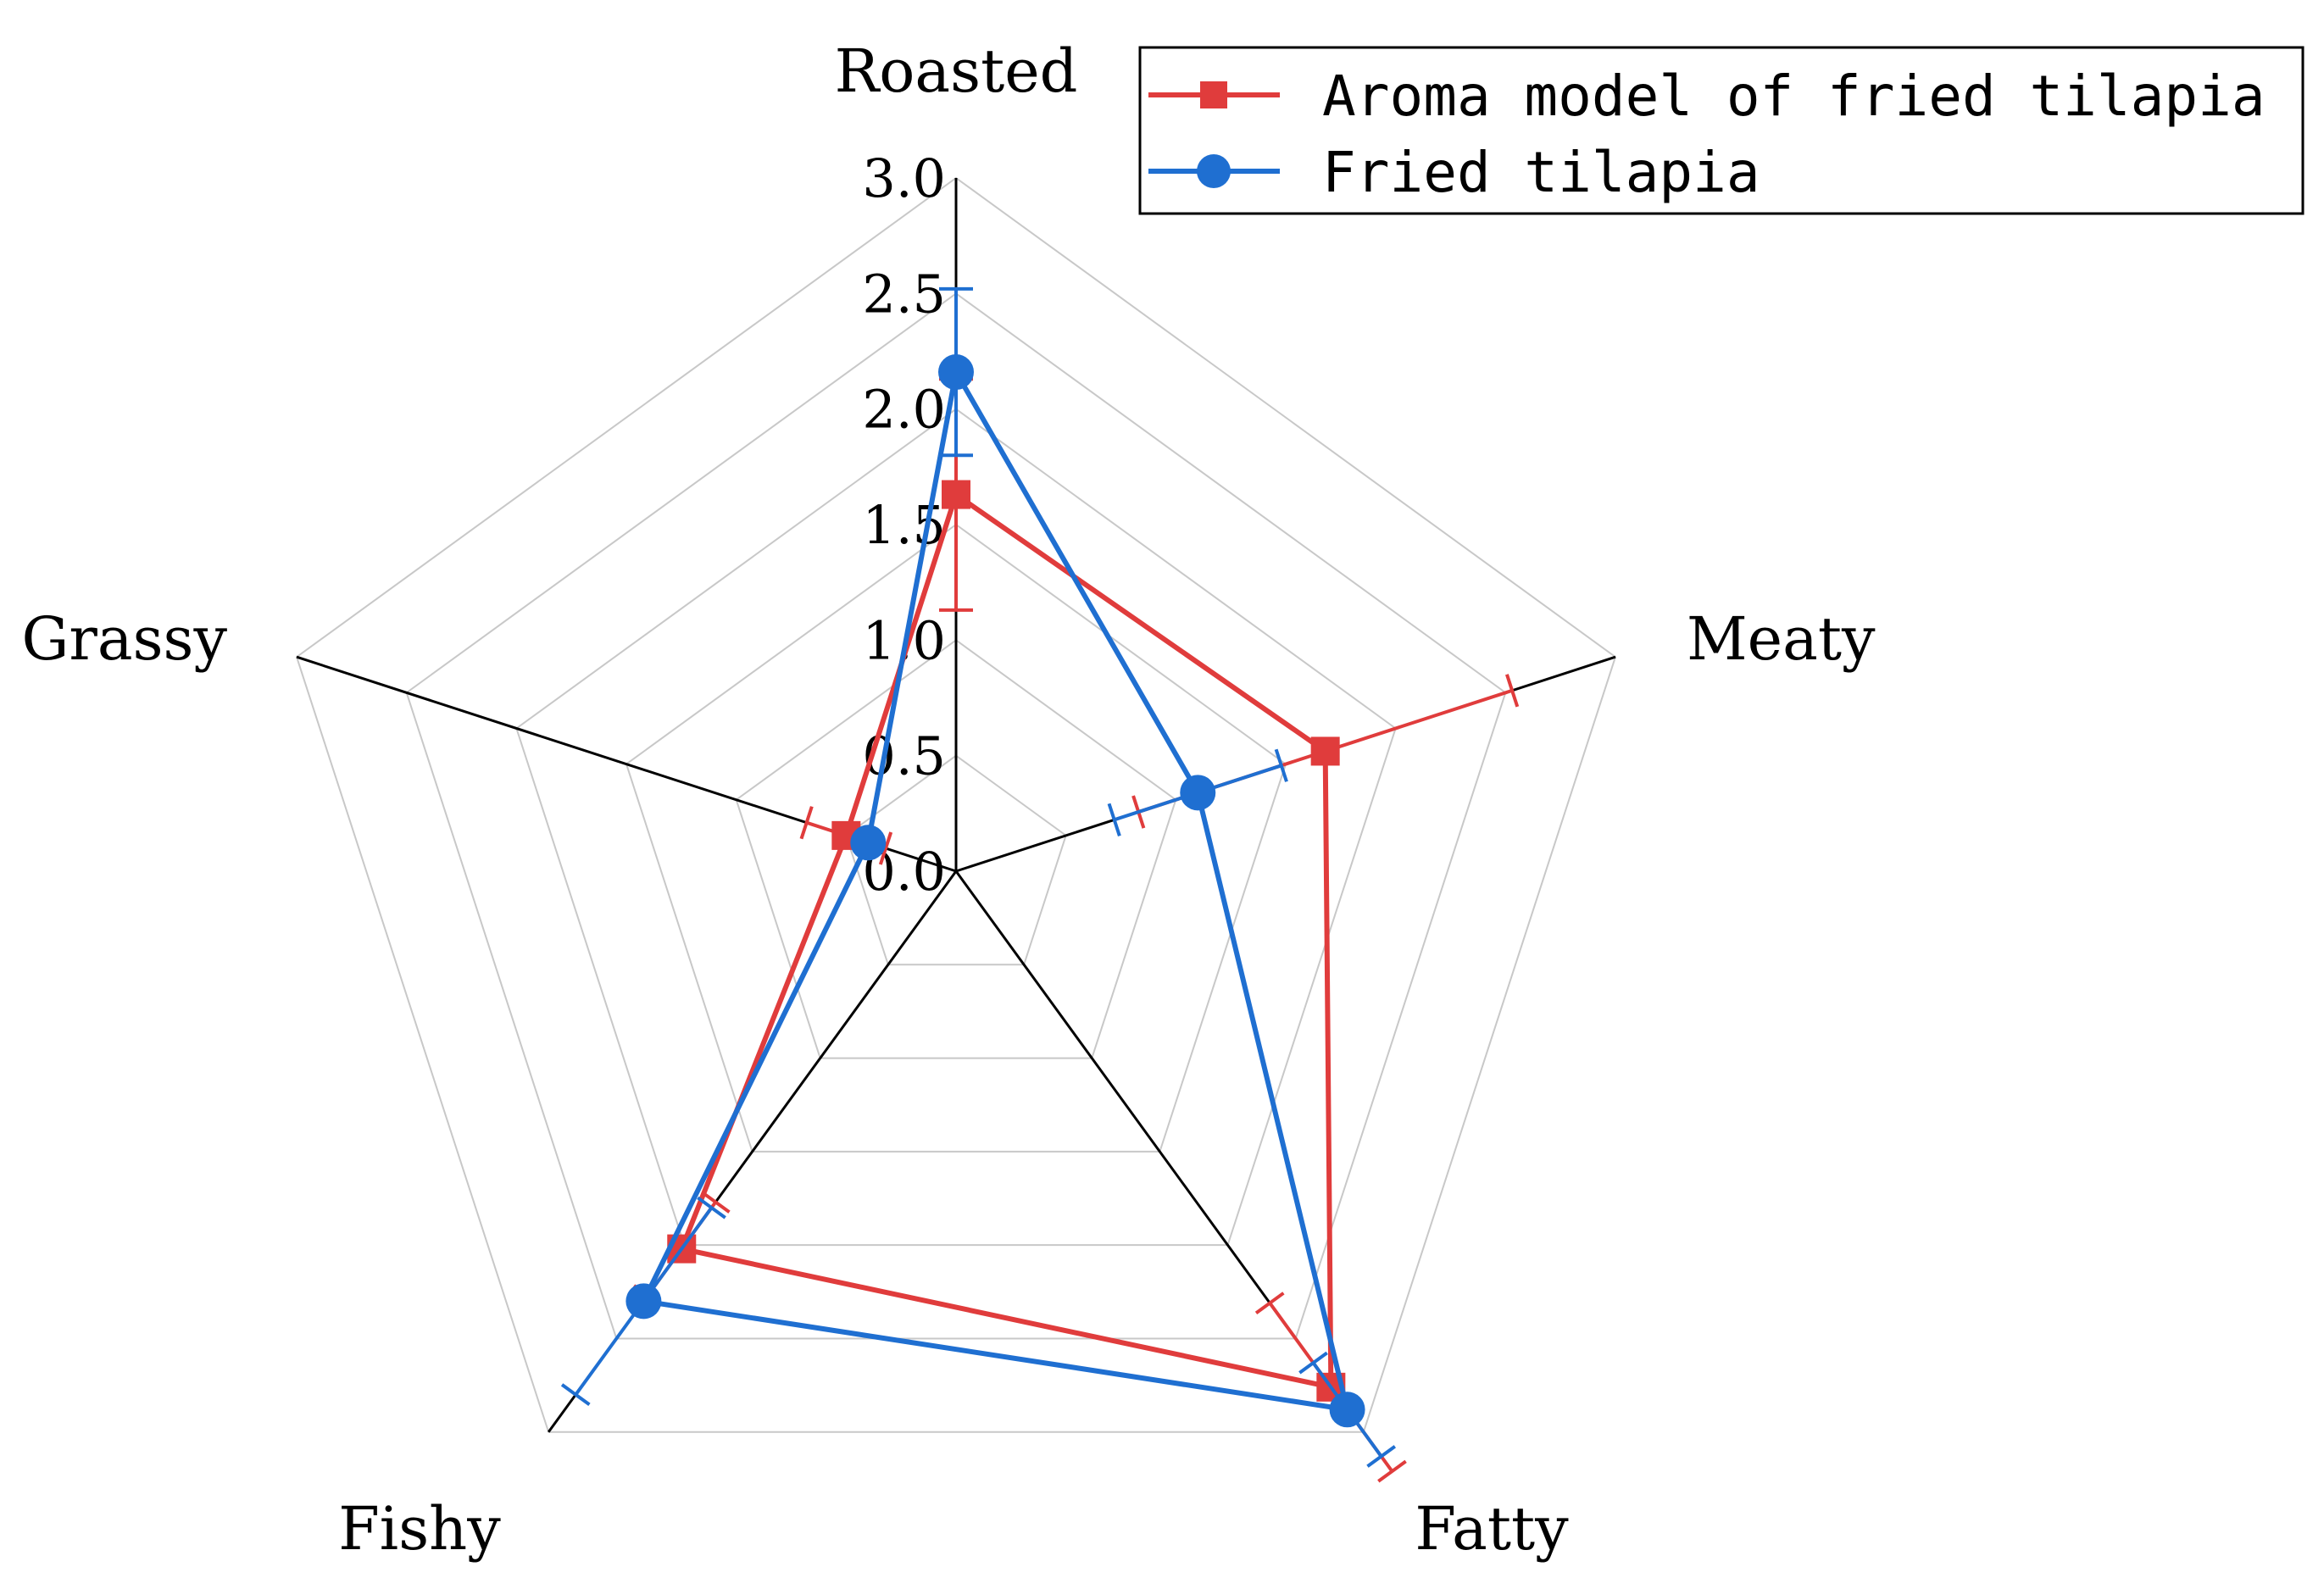  What do you see at coordinates (1214, 171) in the screenshot?
I see `legend-marker-circle` at bounding box center [1214, 171].